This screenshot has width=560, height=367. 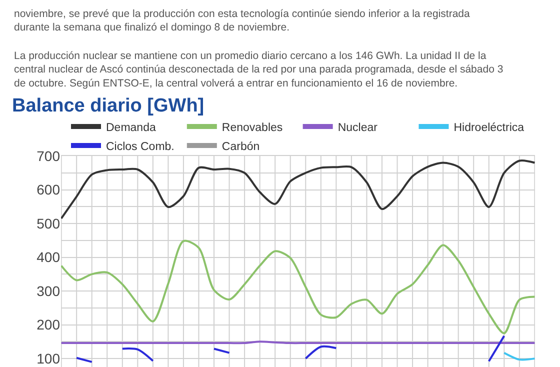 What do you see at coordinates (298, 189) in the screenshot?
I see `line-series` at bounding box center [298, 189].